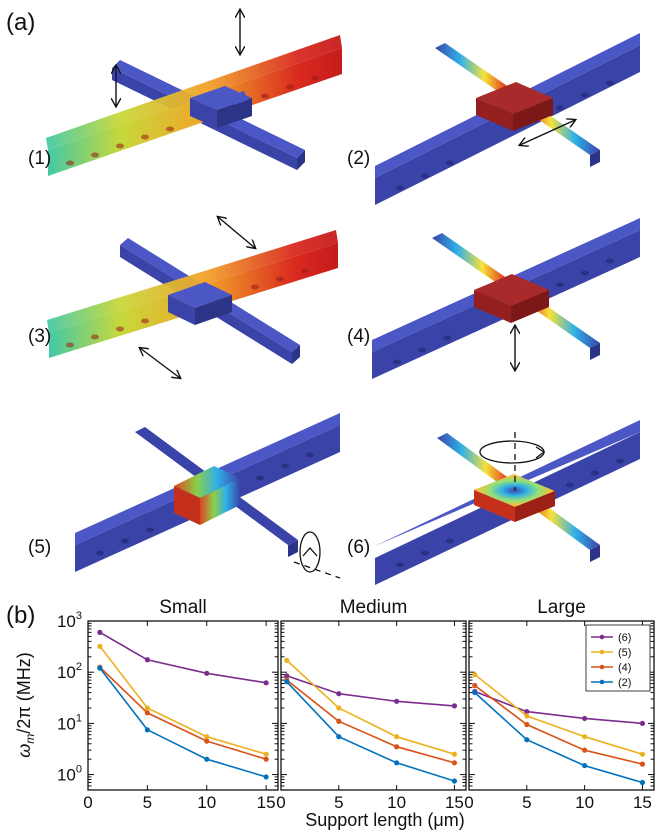 This screenshot has width=657, height=833. Describe the element at coordinates (20, 615) in the screenshot. I see `panel-b-label: (b)` at that location.